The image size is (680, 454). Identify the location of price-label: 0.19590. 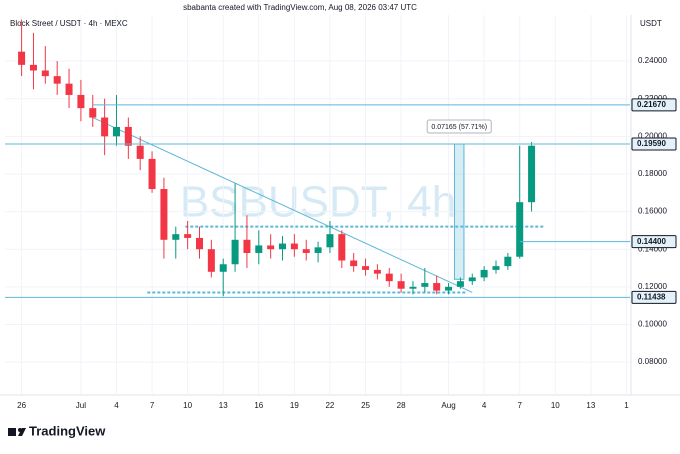
(651, 143).